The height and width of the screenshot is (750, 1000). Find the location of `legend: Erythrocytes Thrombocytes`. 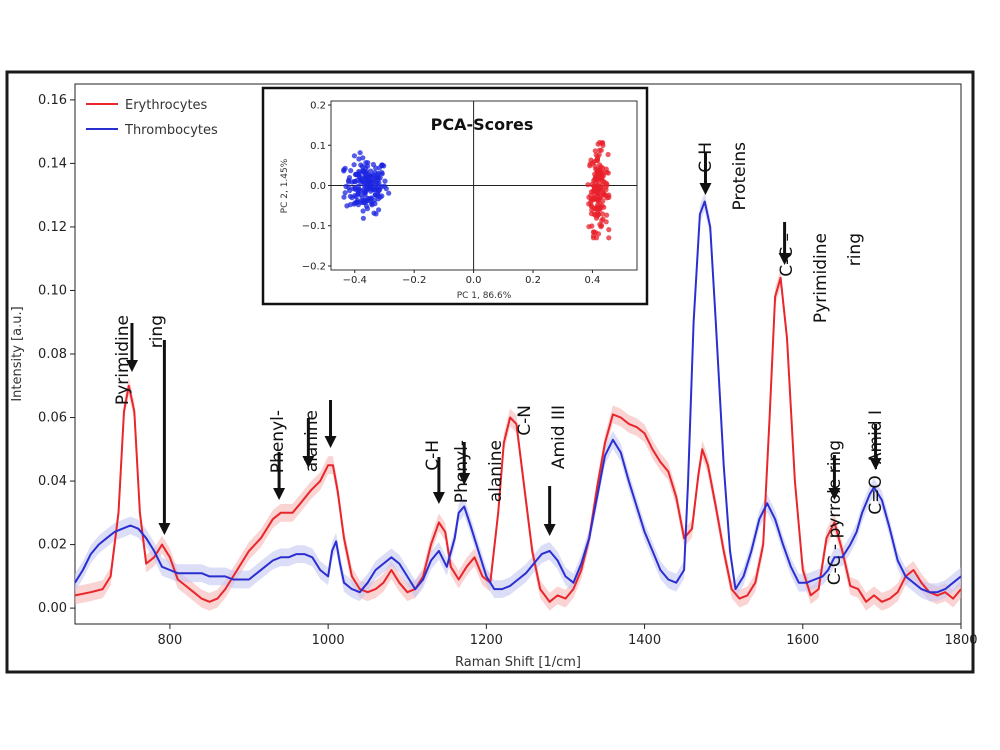

legend: Erythrocytes Thrombocytes is located at coordinates (152, 118).